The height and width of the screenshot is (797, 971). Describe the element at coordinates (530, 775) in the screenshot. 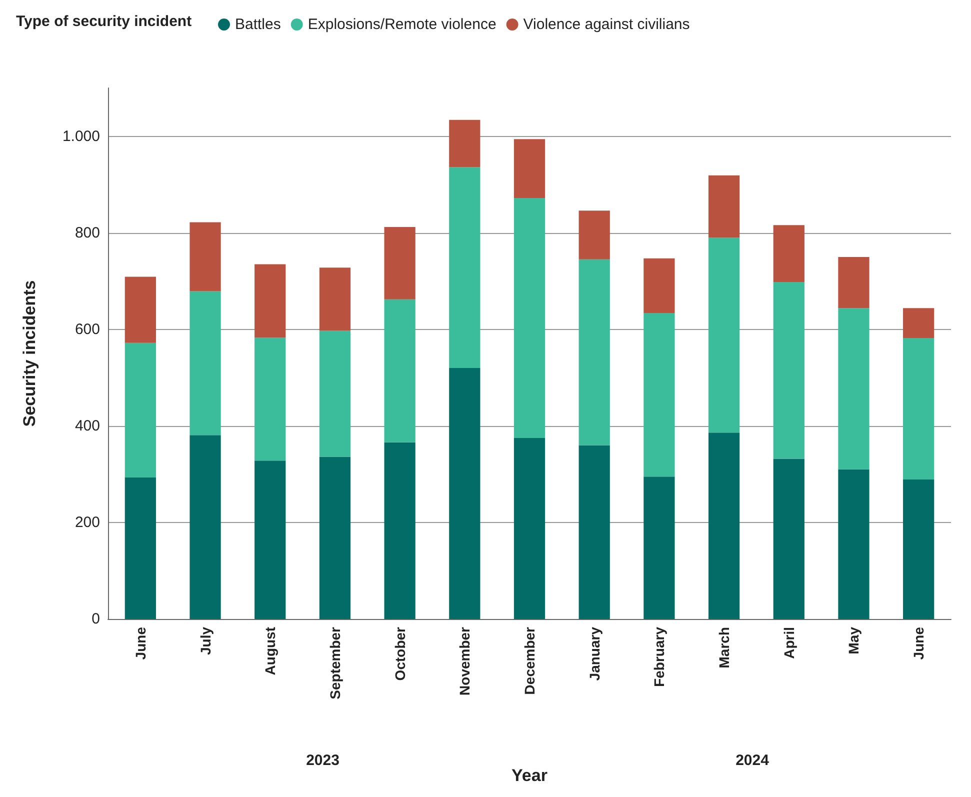

I see `x-axis-title: Year` at that location.